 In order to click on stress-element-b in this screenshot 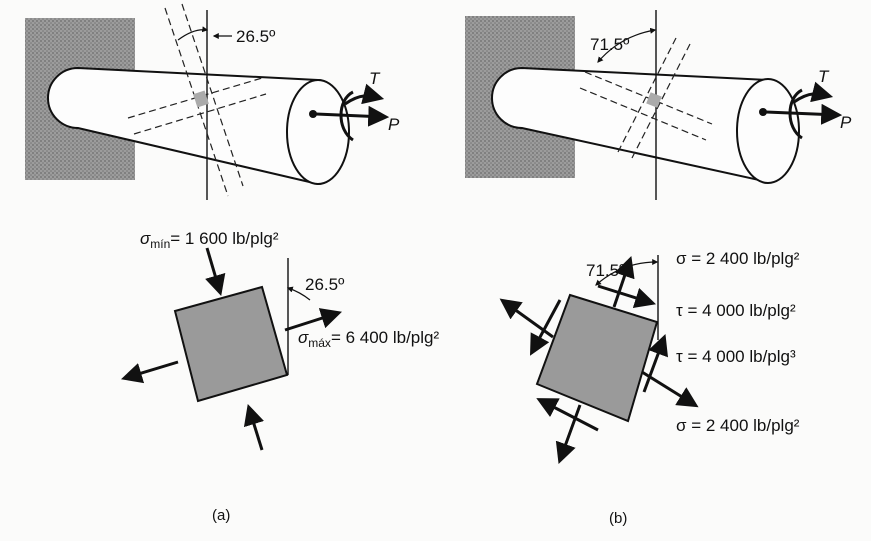, I will do `click(599, 359)`.